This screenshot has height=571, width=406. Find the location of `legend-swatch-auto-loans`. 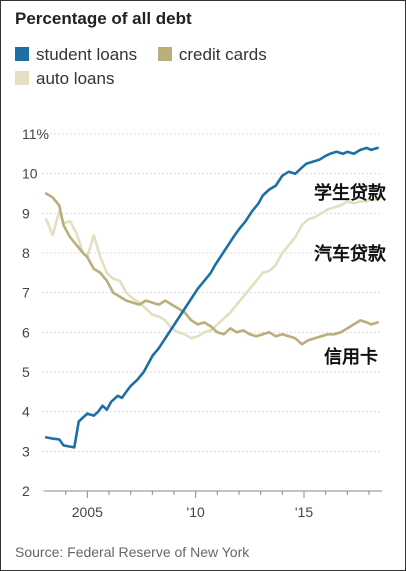

legend-swatch-auto-loans is located at coordinates (22, 78).